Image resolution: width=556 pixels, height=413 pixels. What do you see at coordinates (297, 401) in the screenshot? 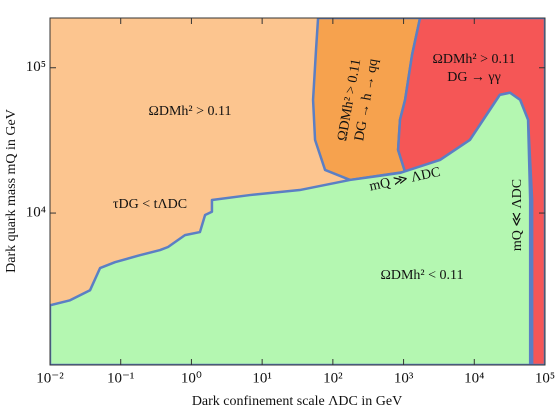
I see `x-axis-label: Dark confinement scale ΛDC in GeV` at bounding box center [297, 401].